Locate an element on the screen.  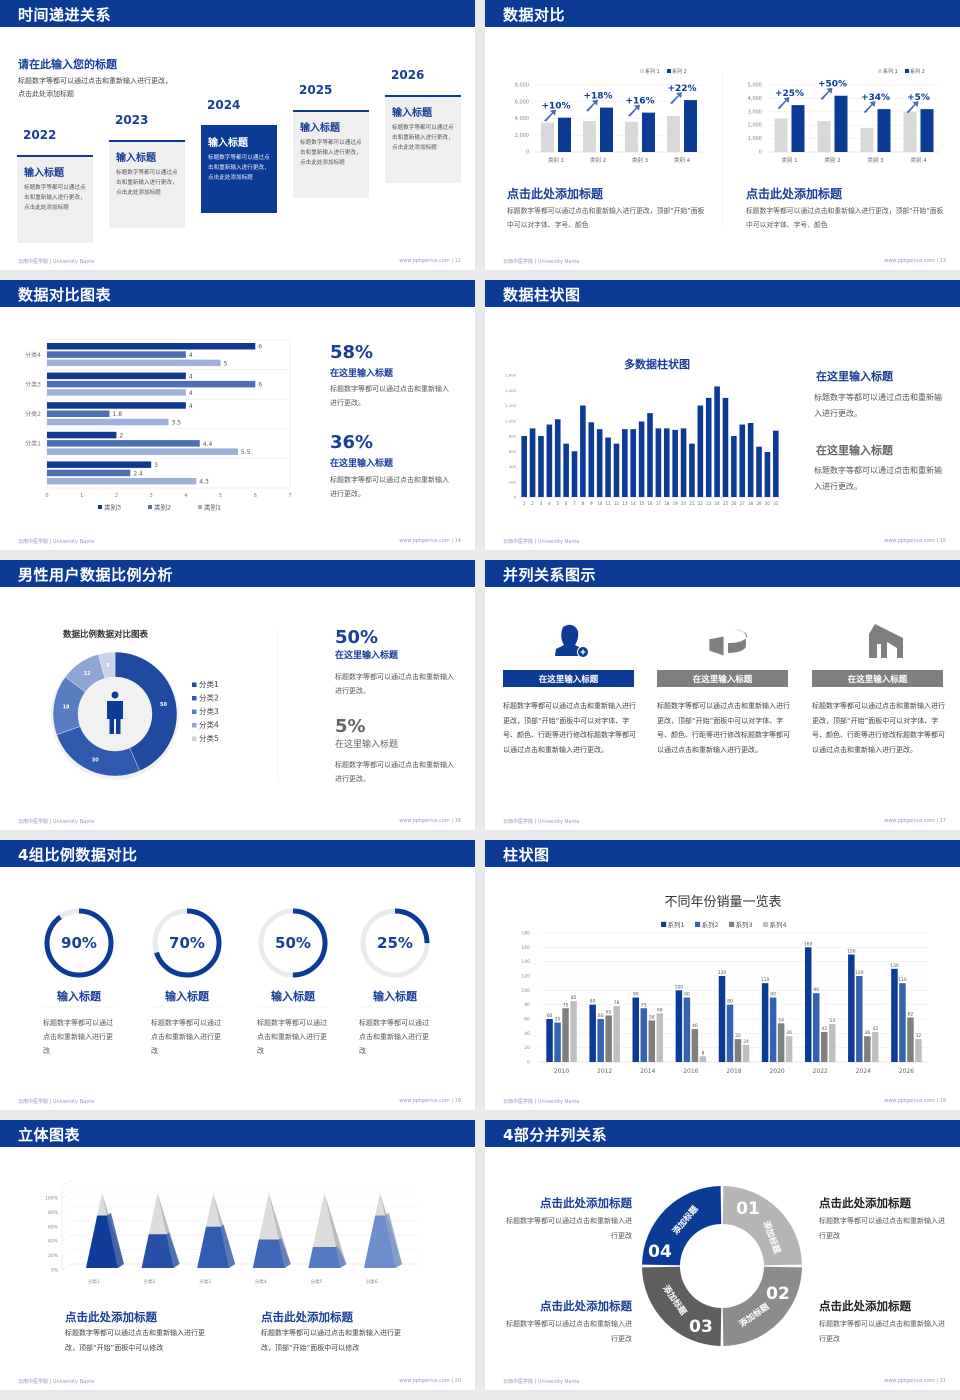
data-label: 55 is located at coordinates (558, 1020).